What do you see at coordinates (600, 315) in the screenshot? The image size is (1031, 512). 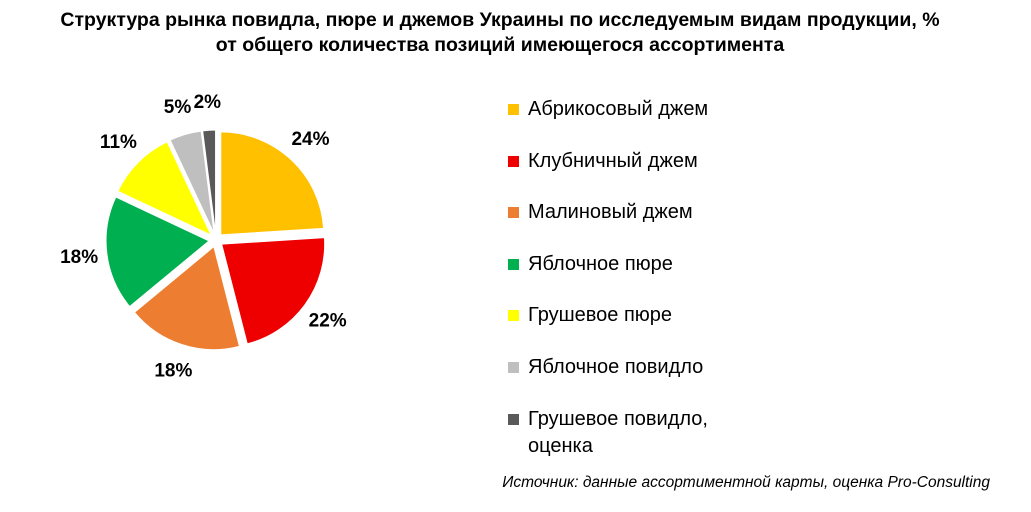 I see `legend-label-5: Грушевое пюре` at bounding box center [600, 315].